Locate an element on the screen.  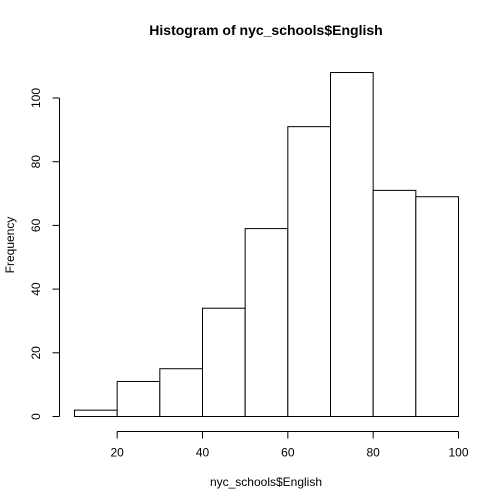
x-axis-label: nyc_schools$English is located at coordinates (266, 482).